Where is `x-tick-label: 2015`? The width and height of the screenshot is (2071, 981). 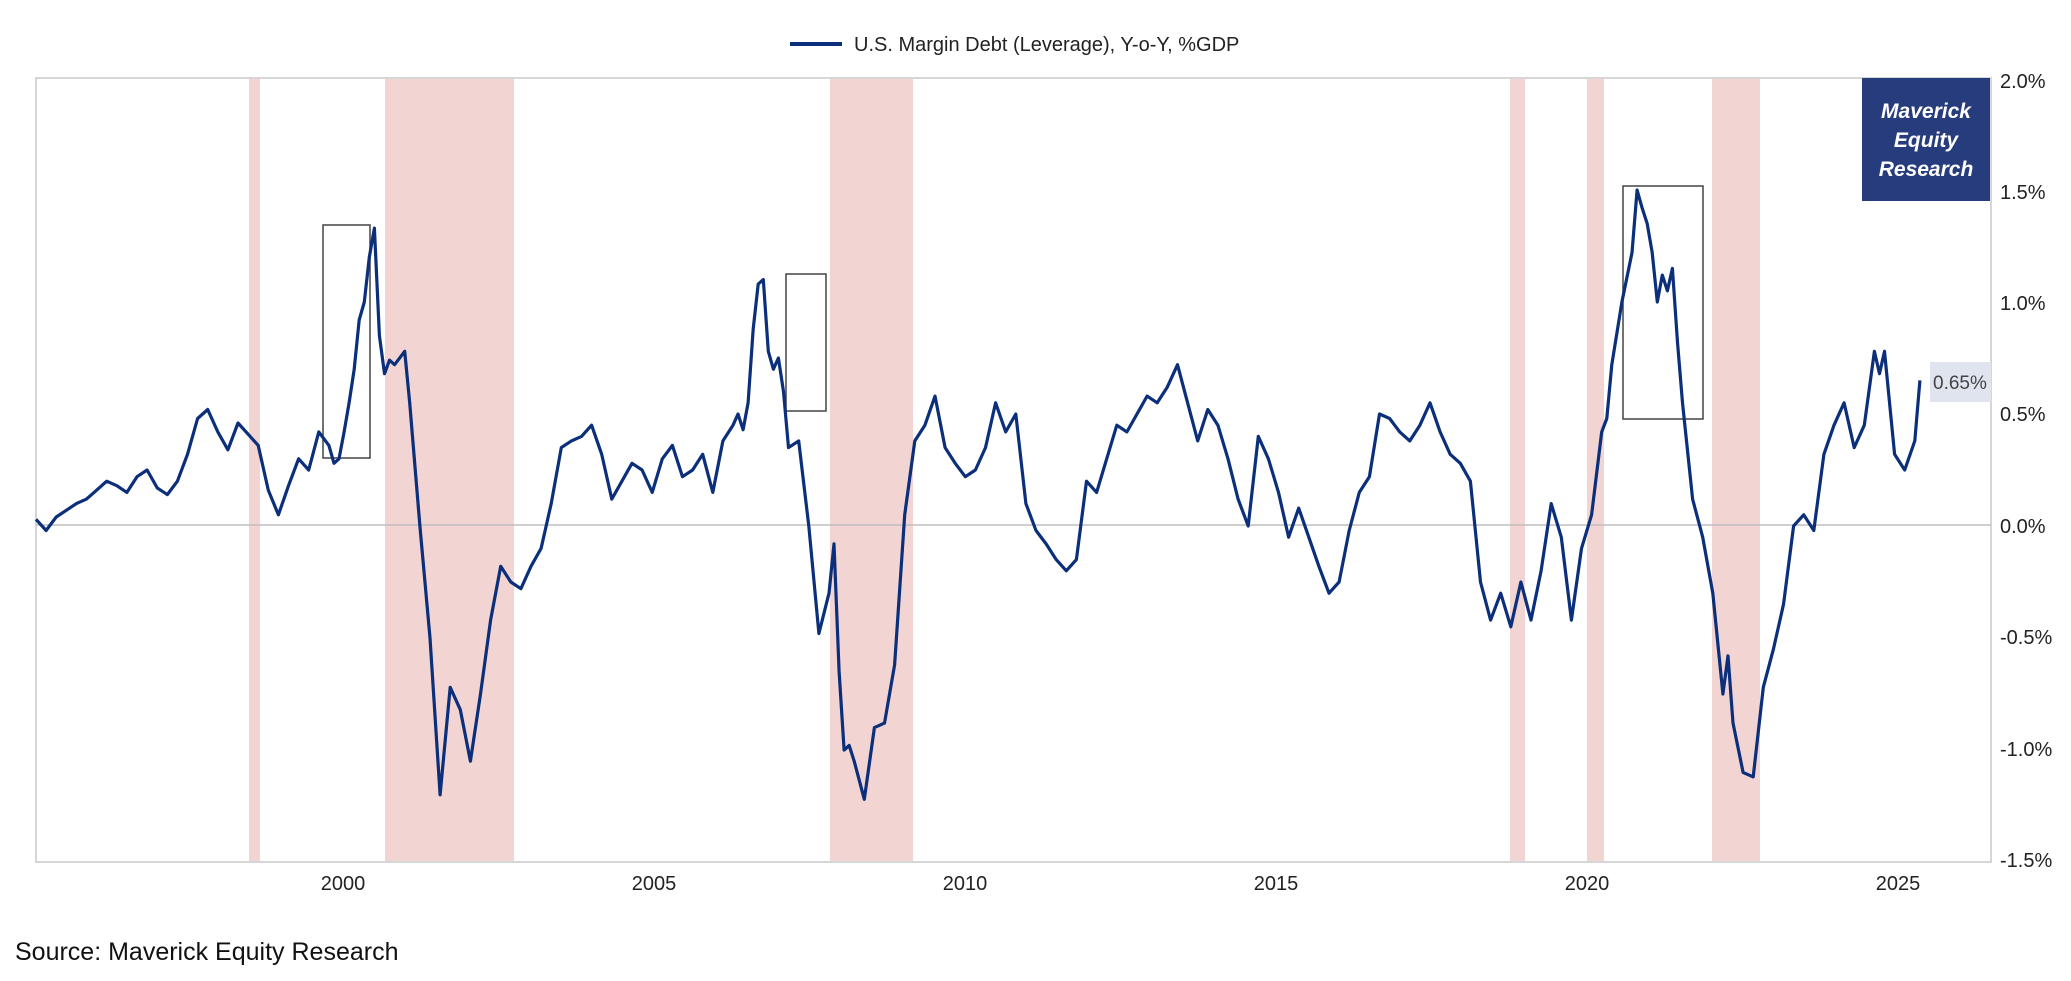 x-tick-label: 2015 is located at coordinates (1276, 884).